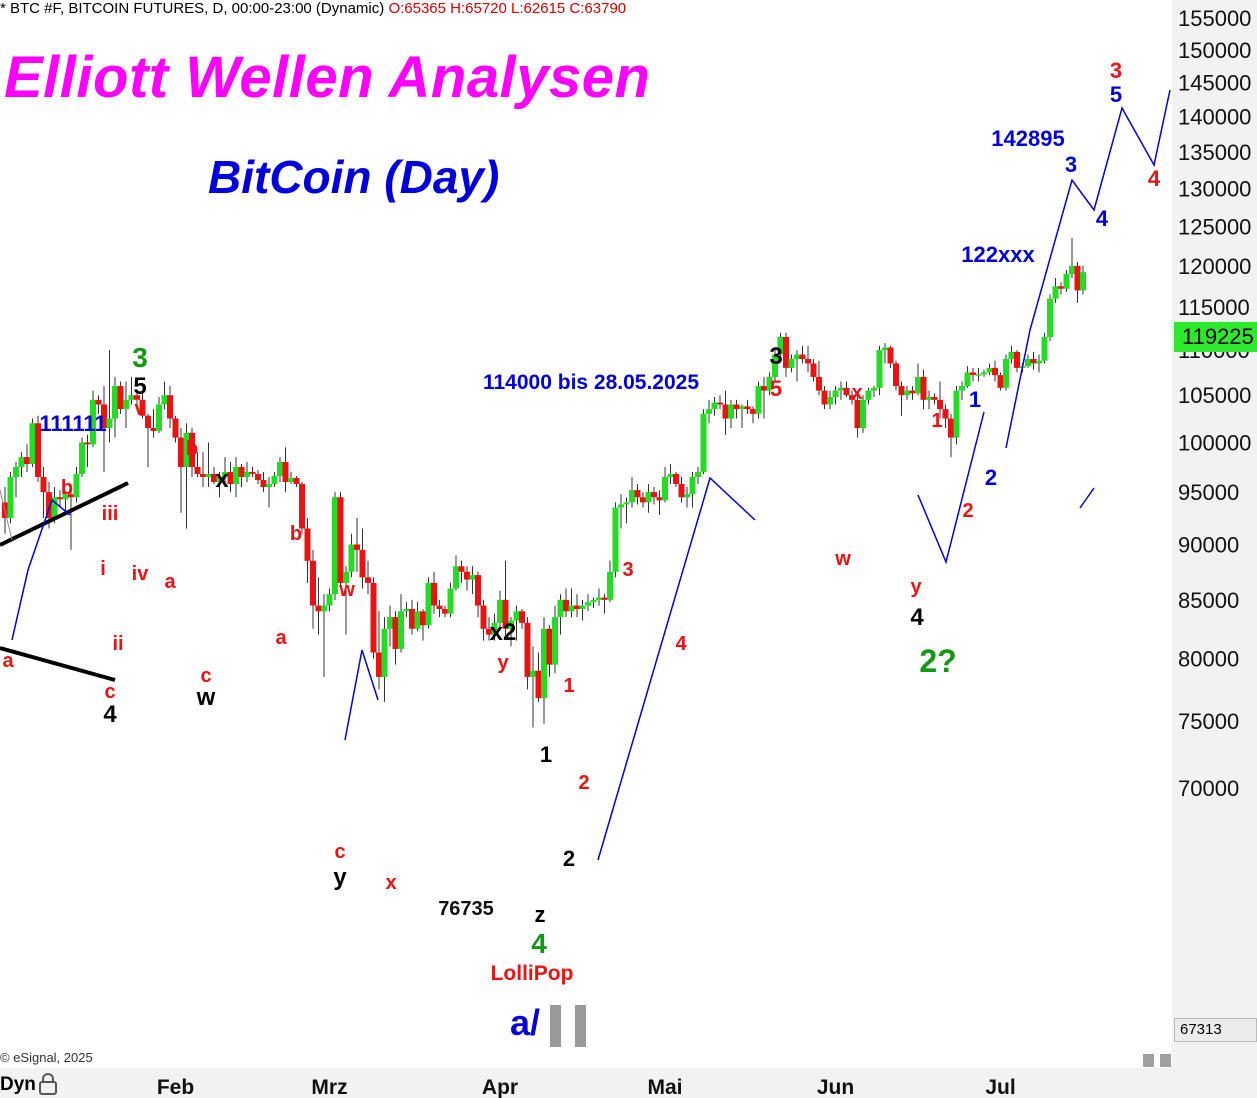  I want to click on lock-icon, so click(48, 1084).